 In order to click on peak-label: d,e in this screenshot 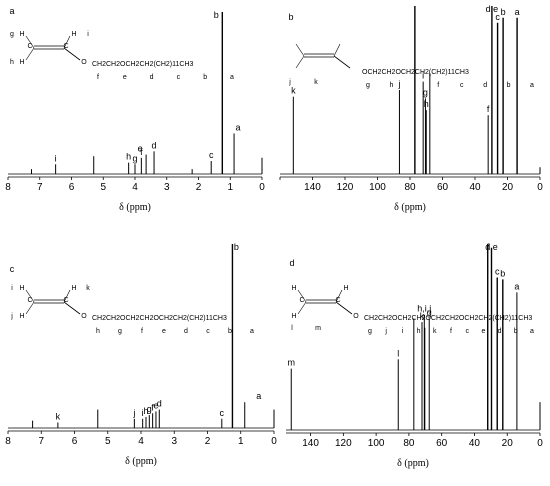, I will do `click(491, 247)`.